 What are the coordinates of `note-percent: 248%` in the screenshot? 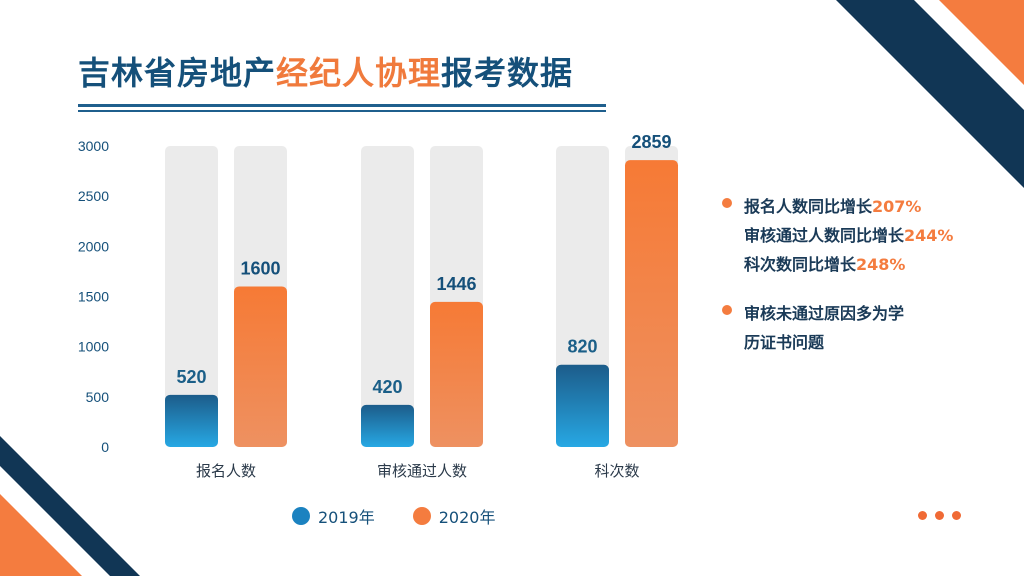 It's located at (881, 264).